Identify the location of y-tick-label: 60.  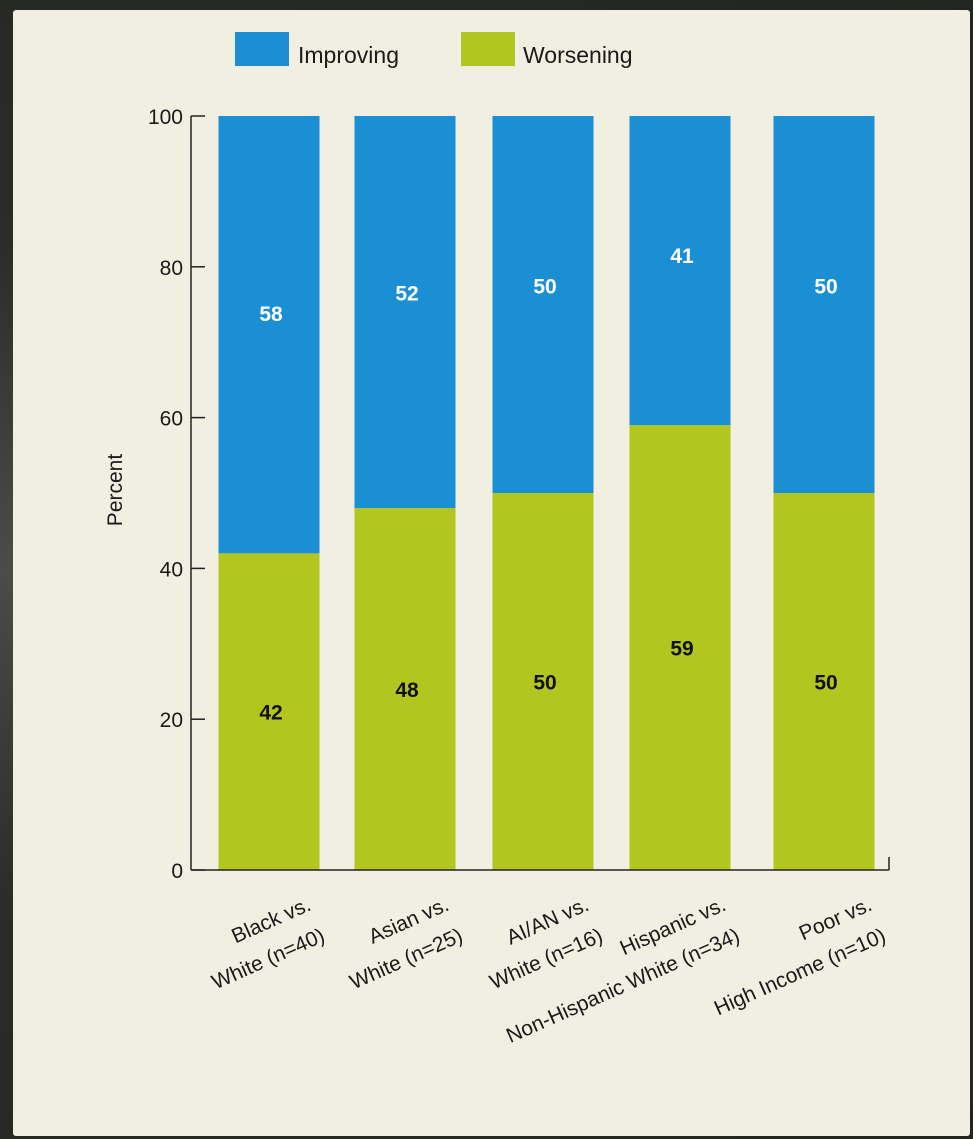
(171, 419).